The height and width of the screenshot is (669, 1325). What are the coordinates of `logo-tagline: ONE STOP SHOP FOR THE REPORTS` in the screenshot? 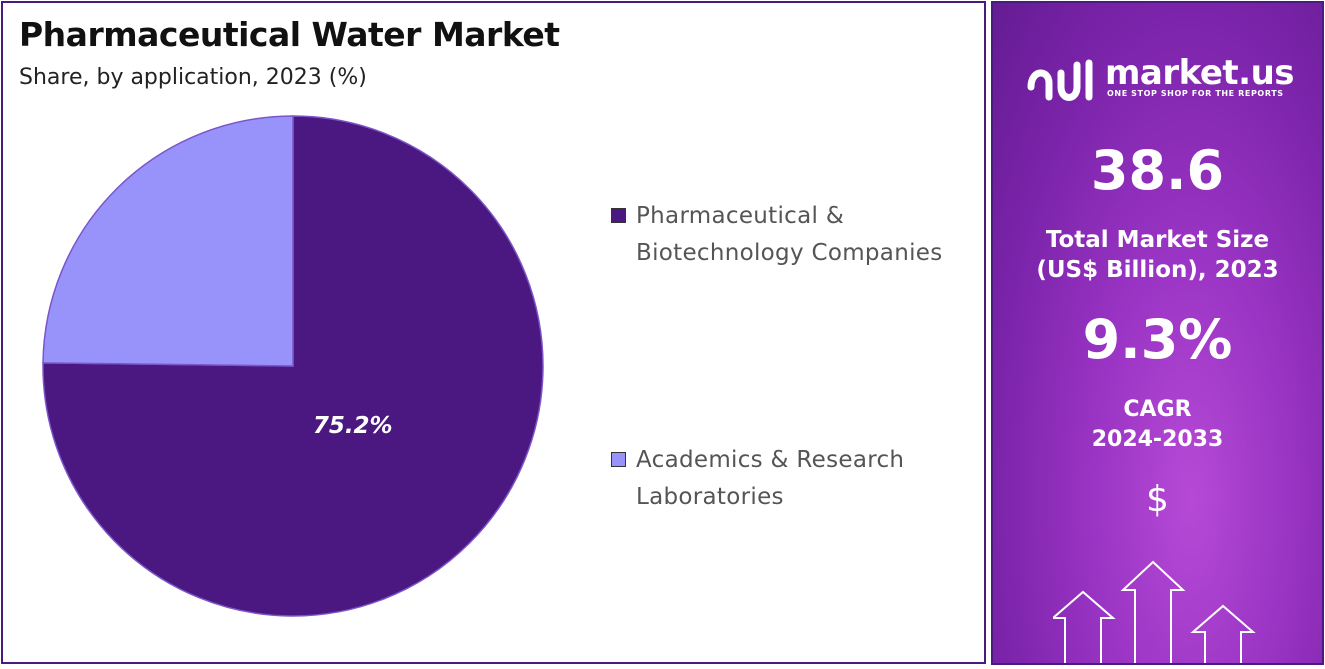 It's located at (1195, 93).